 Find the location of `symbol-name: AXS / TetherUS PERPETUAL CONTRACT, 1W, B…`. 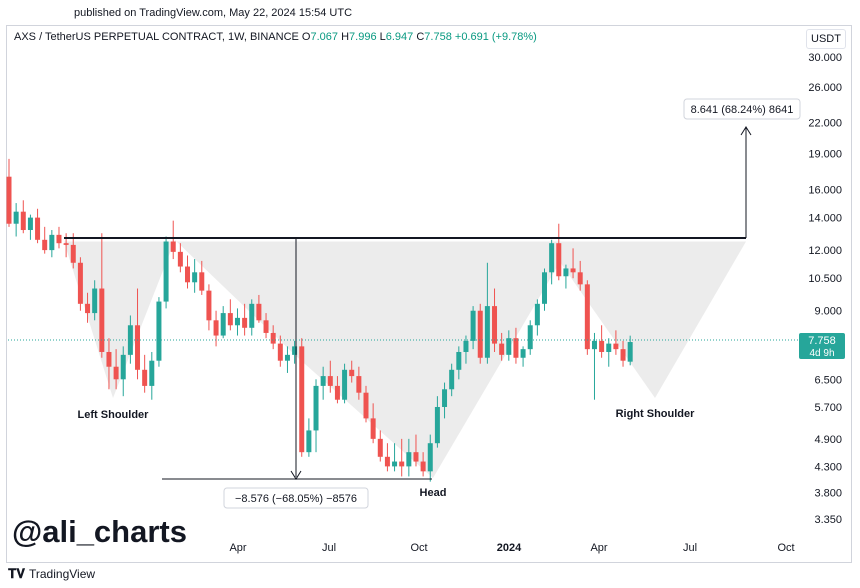

symbol-name: AXS / TetherUS PERPETUAL CONTRACT, 1W, B… is located at coordinates (156, 37).